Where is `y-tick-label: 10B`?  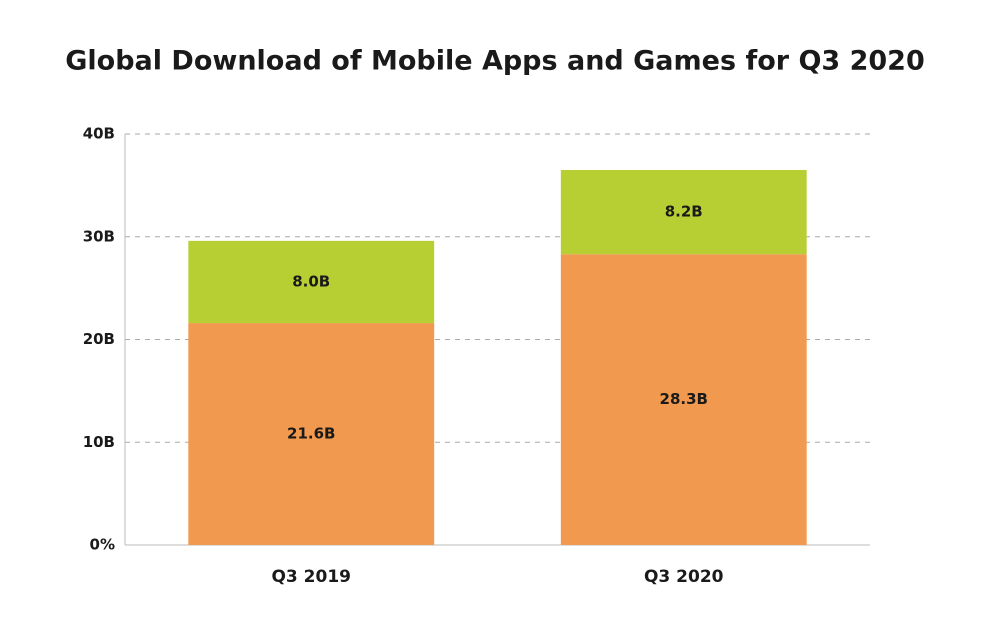 y-tick-label: 10B is located at coordinates (99, 442).